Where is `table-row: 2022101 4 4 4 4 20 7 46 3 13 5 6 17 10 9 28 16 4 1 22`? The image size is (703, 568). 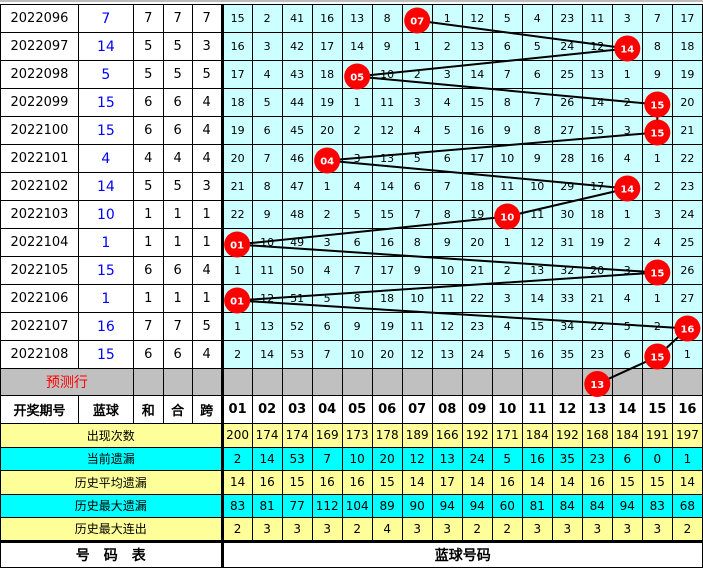 table-row: 2022101 4 4 4 4 20 7 46 3 13 5 6 17 10 9 28 16 4 1 22 is located at coordinates (351, 158).